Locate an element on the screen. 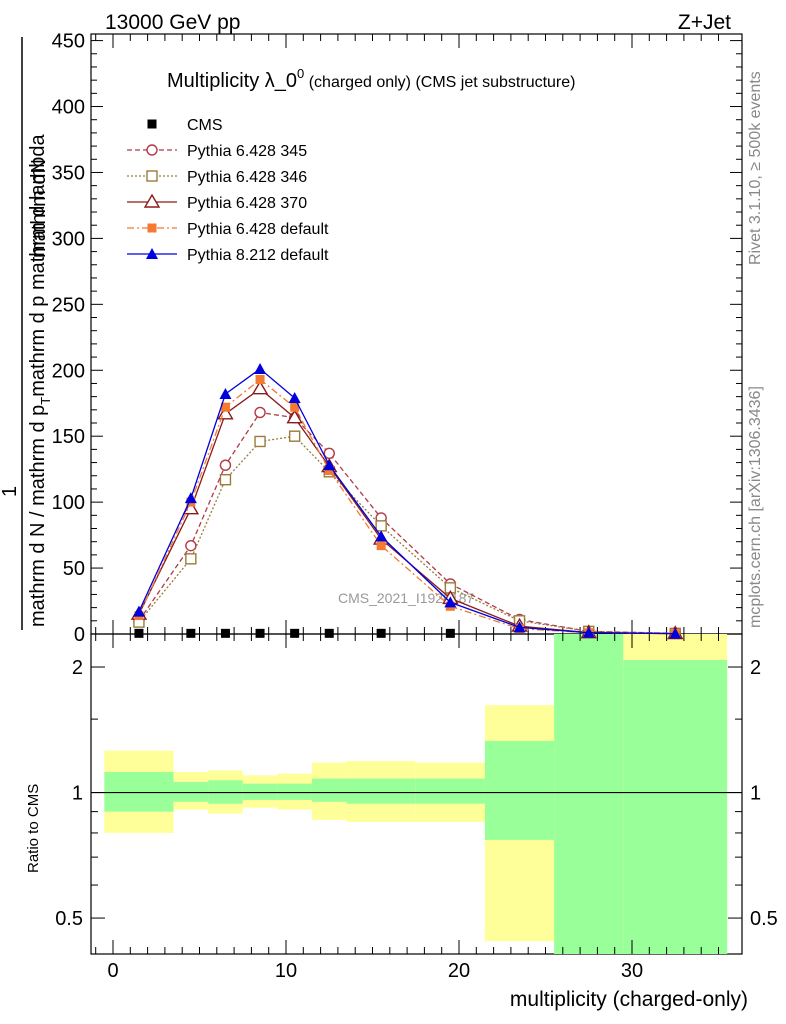  mcplots-note: mcplots.cern.ch [arXiv:1306.3436] is located at coordinates (755, 507).